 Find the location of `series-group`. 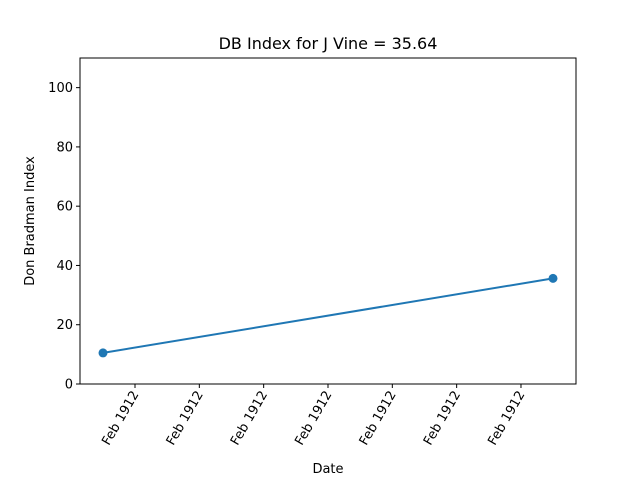

series-group is located at coordinates (328, 315).